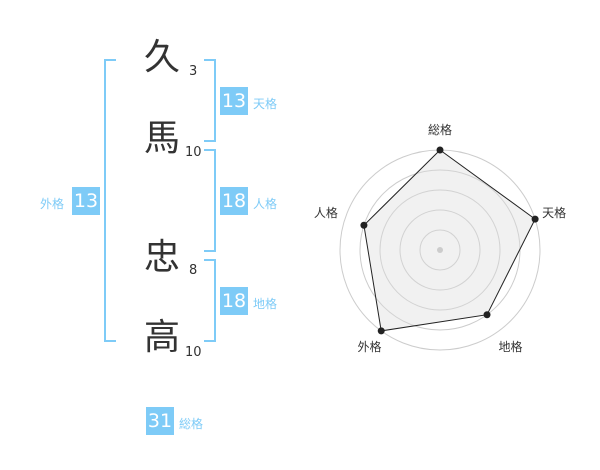 The width and height of the screenshot is (600, 470). What do you see at coordinates (210, 300) in the screenshot?
I see `chikaku-bracket` at bounding box center [210, 300].